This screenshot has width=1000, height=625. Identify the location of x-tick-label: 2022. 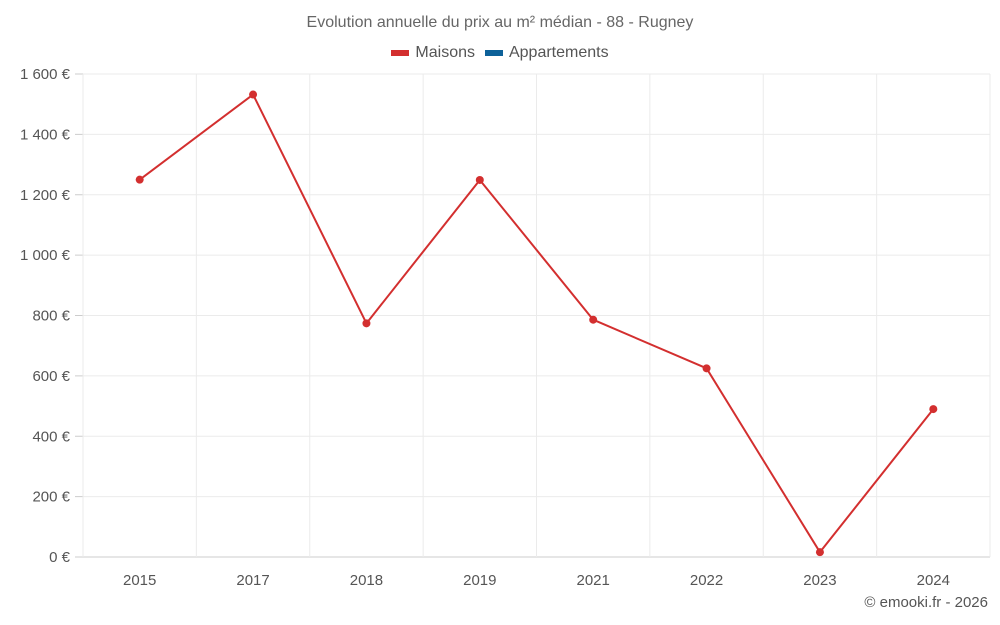
(706, 580).